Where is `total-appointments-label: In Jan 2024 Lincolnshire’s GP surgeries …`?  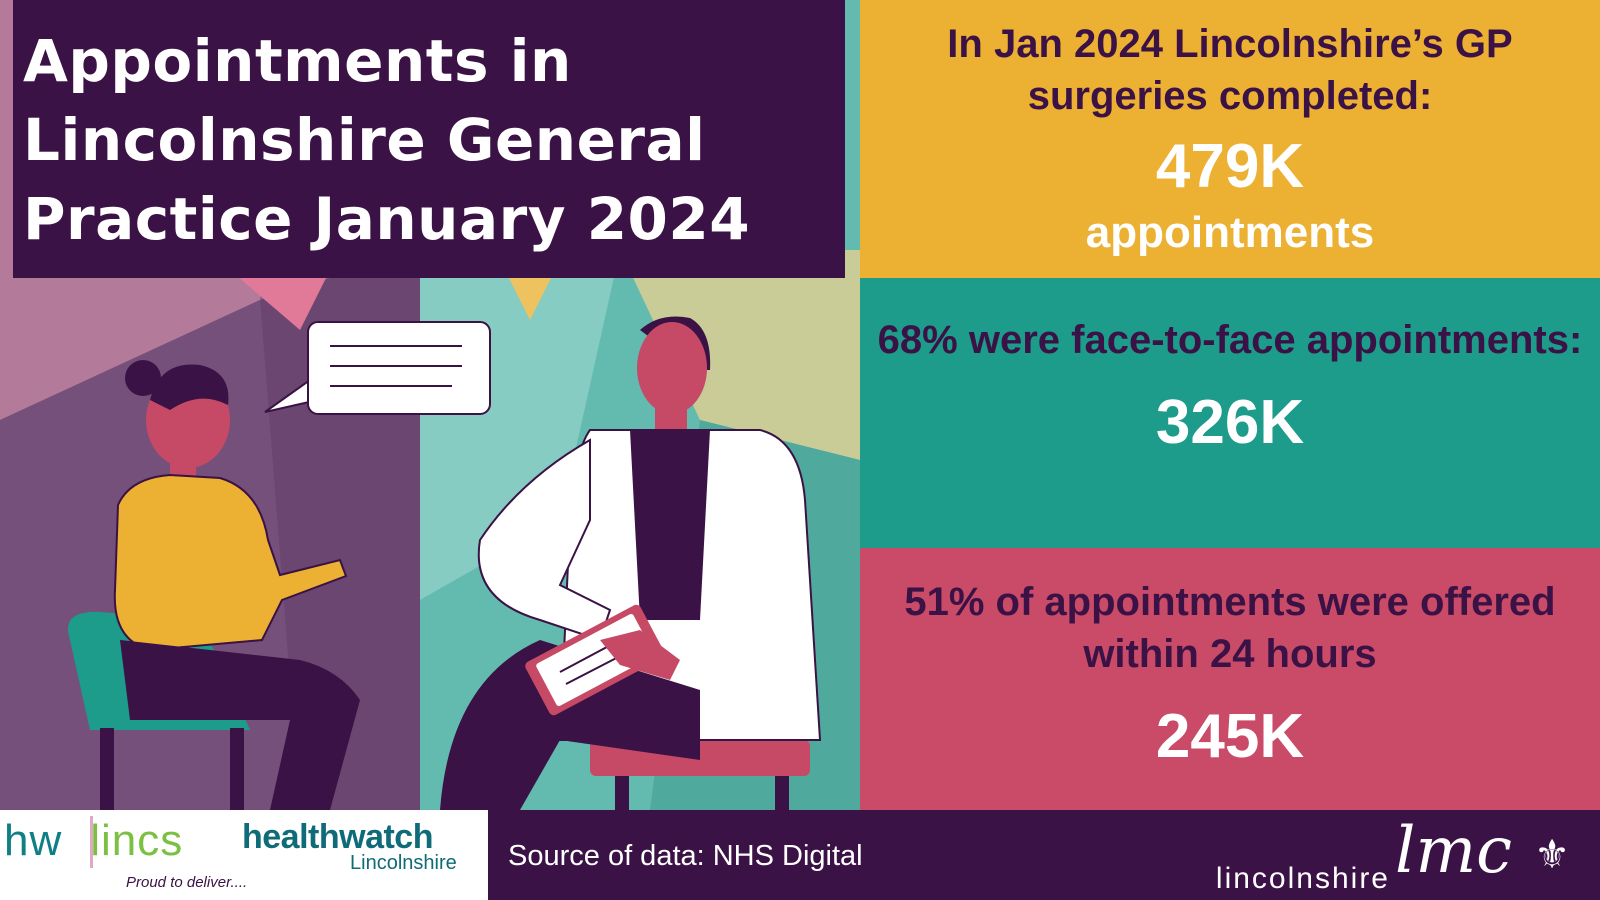 total-appointments-label: In Jan 2024 Lincolnshire’s GP surgeries … is located at coordinates (1230, 70).